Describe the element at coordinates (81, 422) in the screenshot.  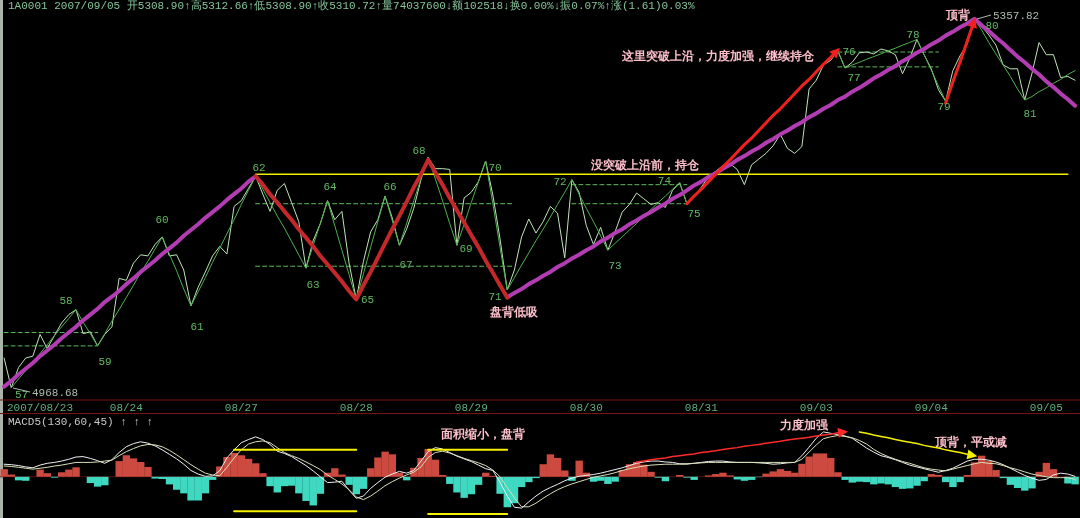
I see `chart-title: MACD5(130,60,45) ↑ ↑ ↑` at that location.